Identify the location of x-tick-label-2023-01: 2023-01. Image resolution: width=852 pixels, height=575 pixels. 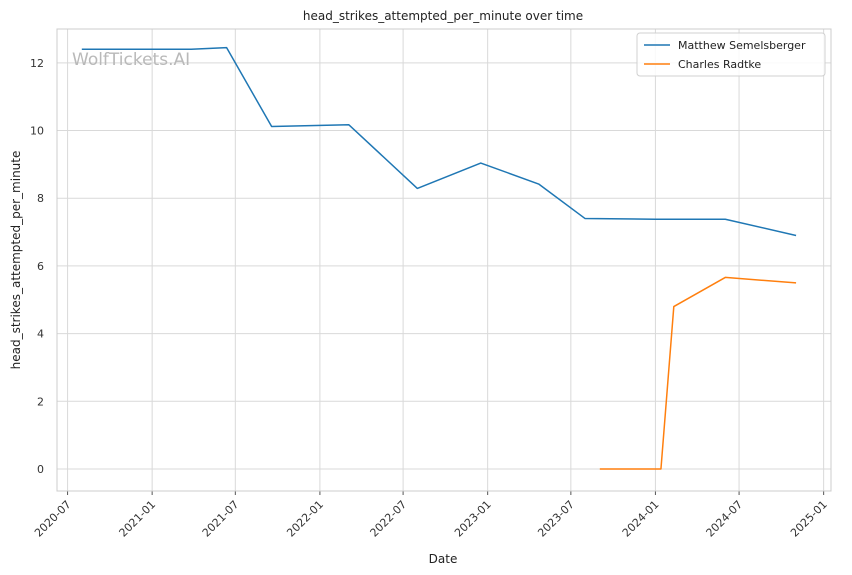
(473, 519).